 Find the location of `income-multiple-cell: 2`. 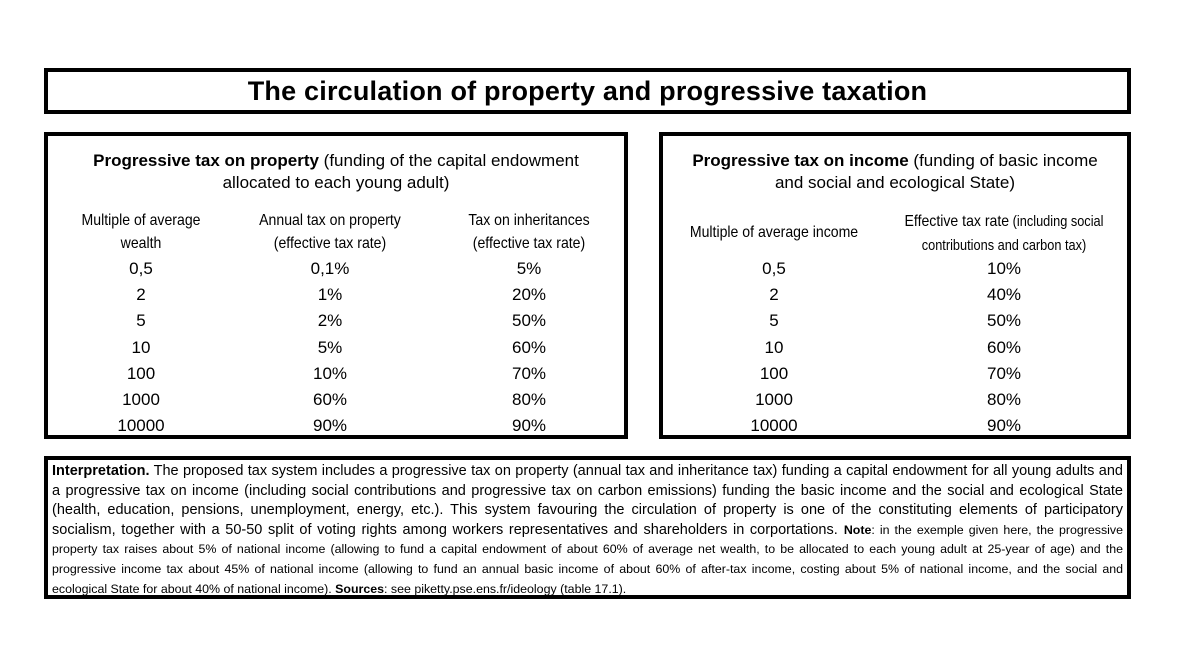

income-multiple-cell: 2 is located at coordinates (774, 295).